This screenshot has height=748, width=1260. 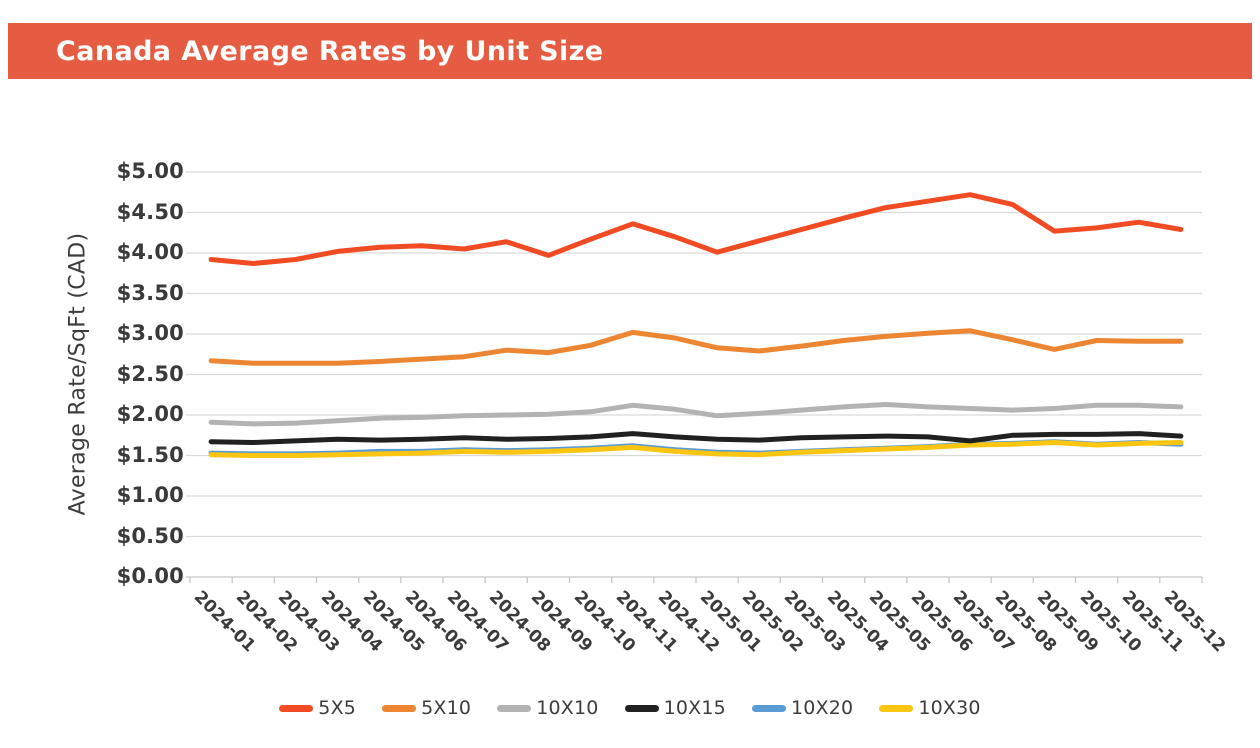 I want to click on y-tick-label: $1.00, so click(x=150, y=495).